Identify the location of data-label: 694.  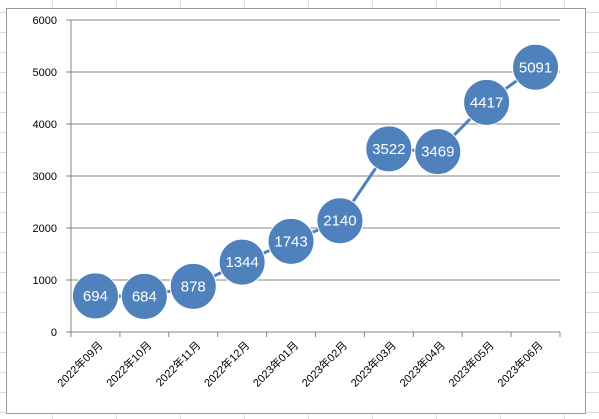
(95, 296).